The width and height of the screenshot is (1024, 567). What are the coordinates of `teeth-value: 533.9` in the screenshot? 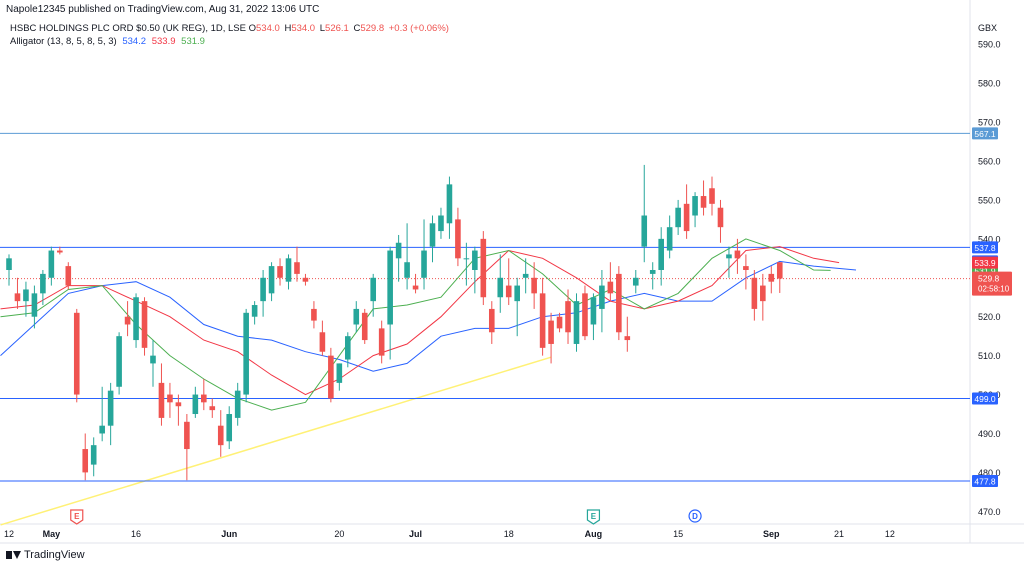 It's located at (163, 41).